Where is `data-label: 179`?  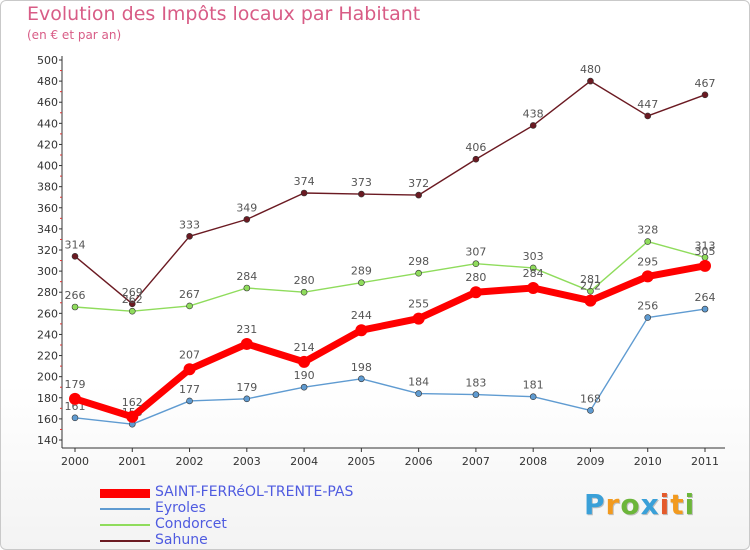
data-label: 179 is located at coordinates (75, 384).